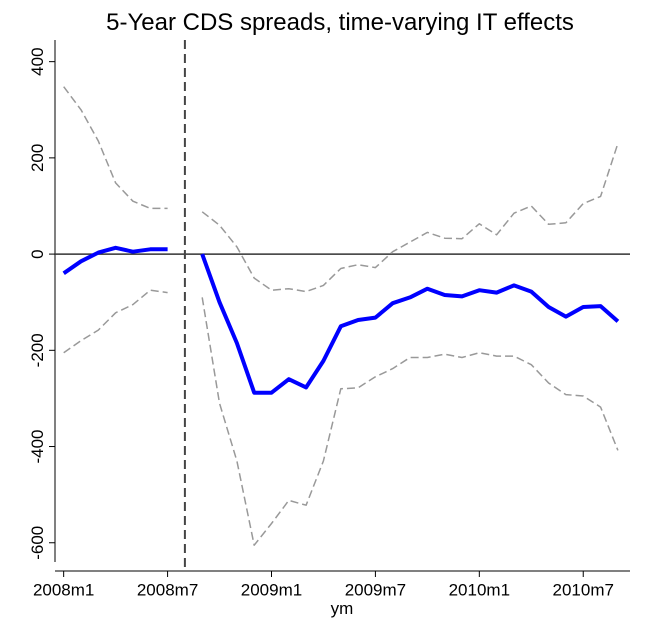 The width and height of the screenshot is (662, 624). I want to click on y-tick-label: -200, so click(37, 350).